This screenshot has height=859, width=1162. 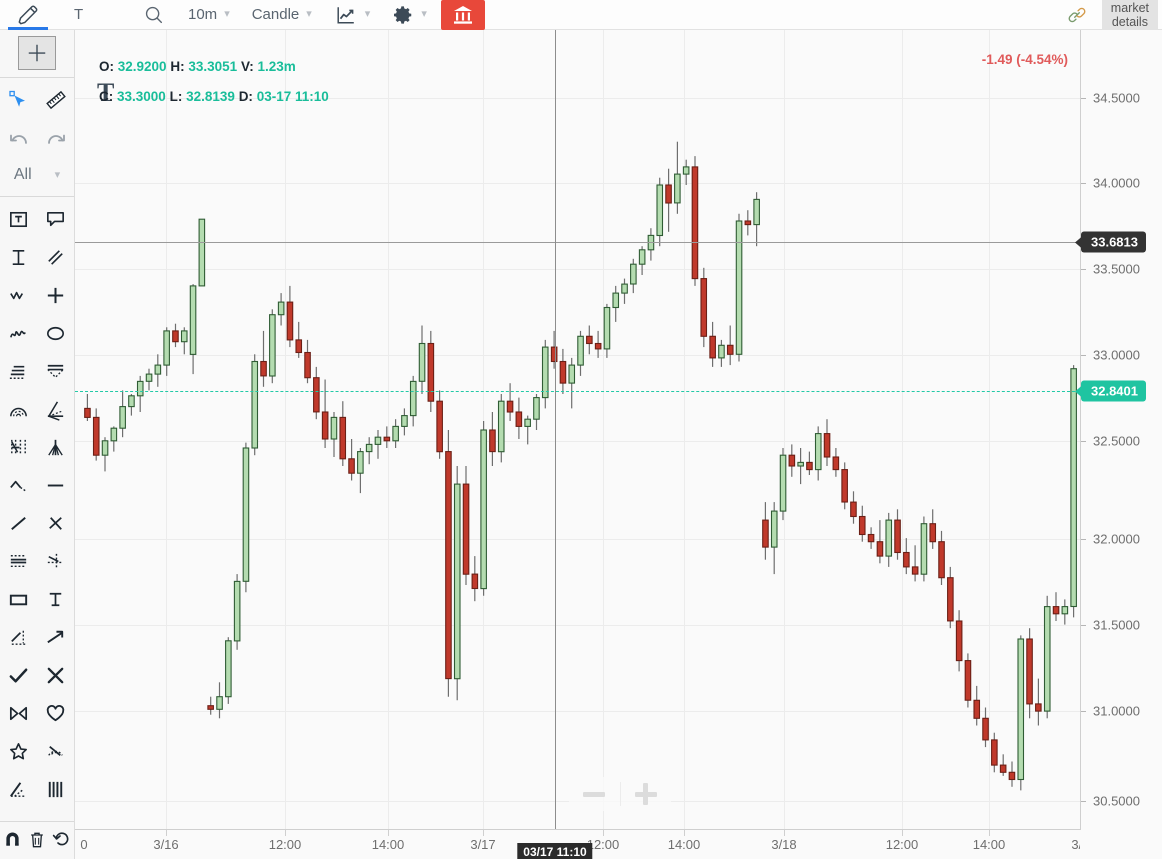 I want to click on ellipse-tool, so click(x=55, y=333).